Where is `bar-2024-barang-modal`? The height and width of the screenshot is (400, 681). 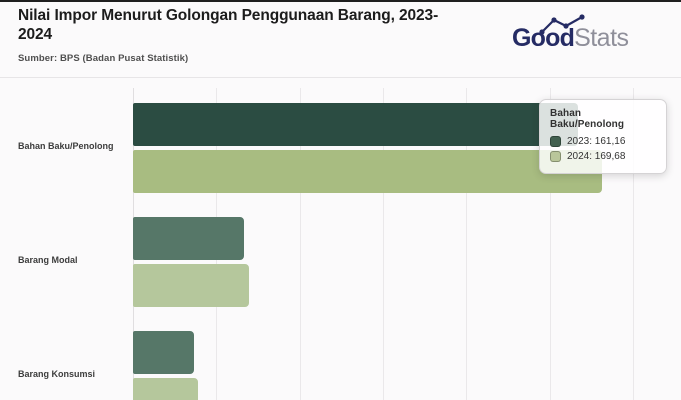
bar-2024-barang-modal is located at coordinates (191, 285).